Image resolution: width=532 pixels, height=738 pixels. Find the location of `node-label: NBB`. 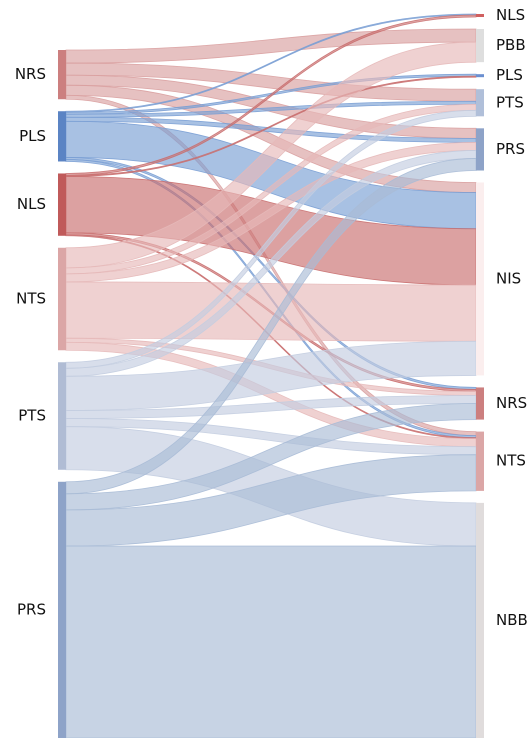

node-label: NBB is located at coordinates (512, 620).